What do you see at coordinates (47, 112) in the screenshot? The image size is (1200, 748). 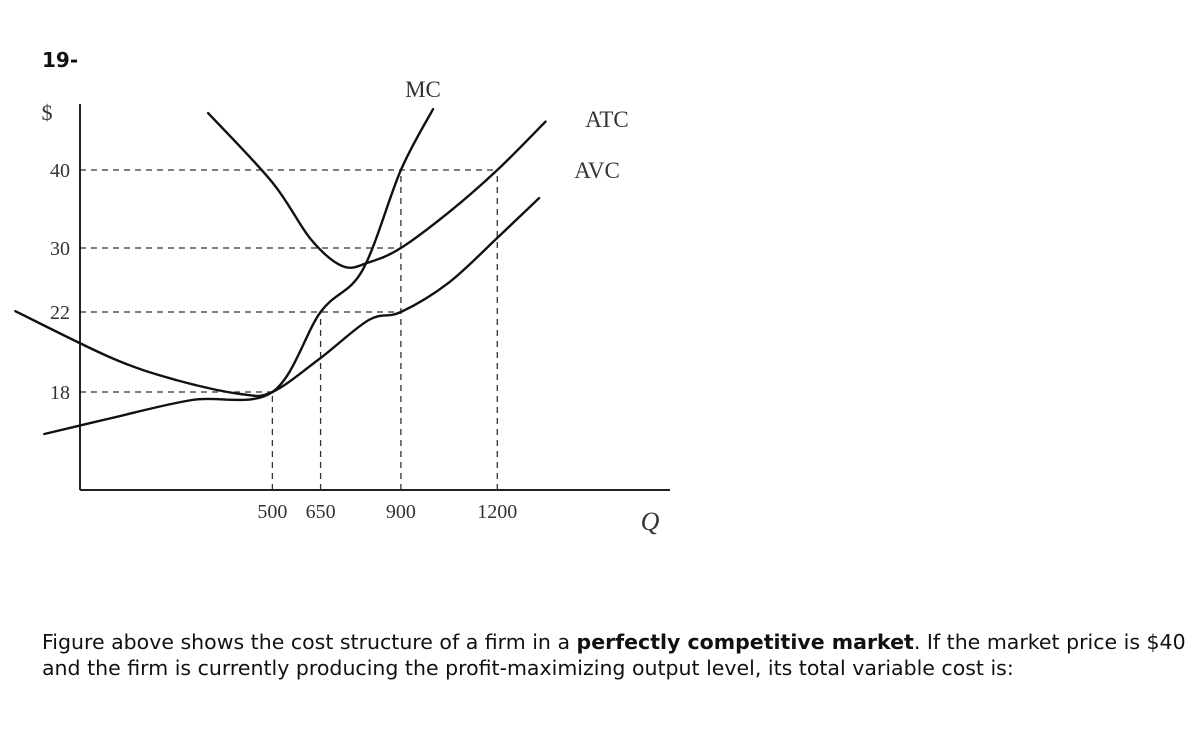 I see `y-axis-label: $` at bounding box center [47, 112].